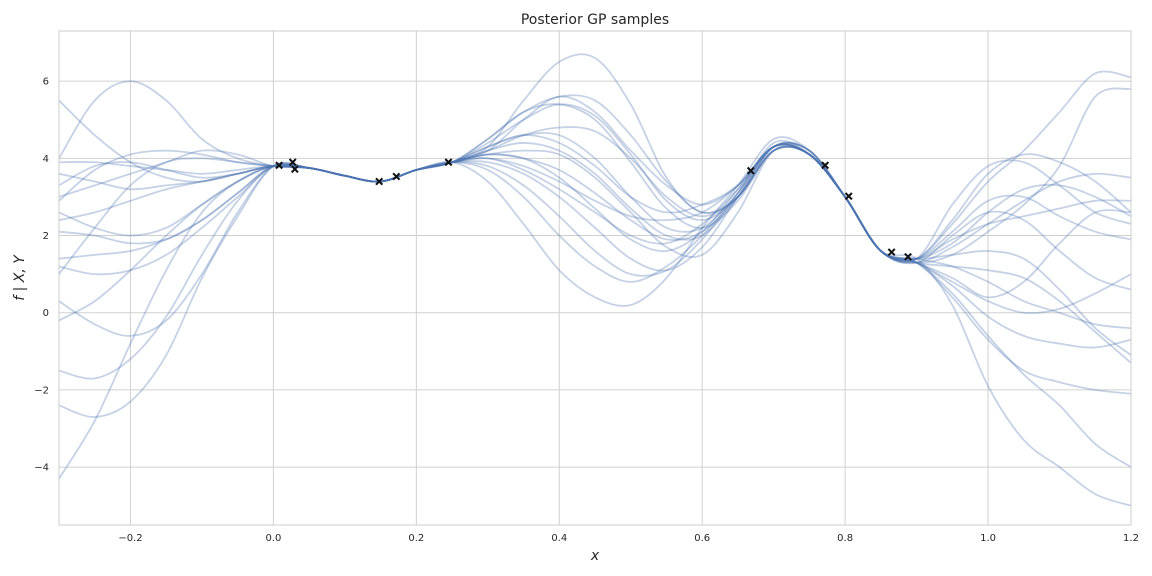  I want to click on y-tick-label: −2, so click(41, 390).